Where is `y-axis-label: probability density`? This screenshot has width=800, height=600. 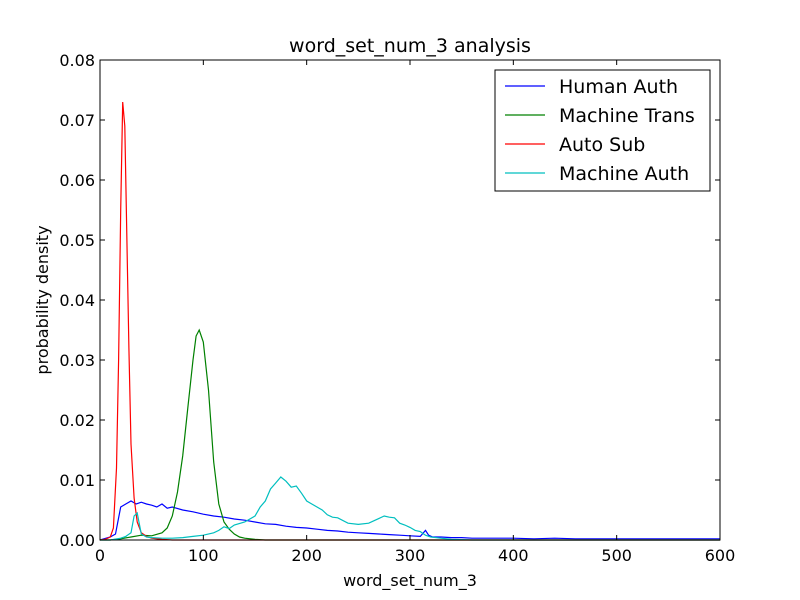
y-axis-label: probability density is located at coordinates (42, 299).